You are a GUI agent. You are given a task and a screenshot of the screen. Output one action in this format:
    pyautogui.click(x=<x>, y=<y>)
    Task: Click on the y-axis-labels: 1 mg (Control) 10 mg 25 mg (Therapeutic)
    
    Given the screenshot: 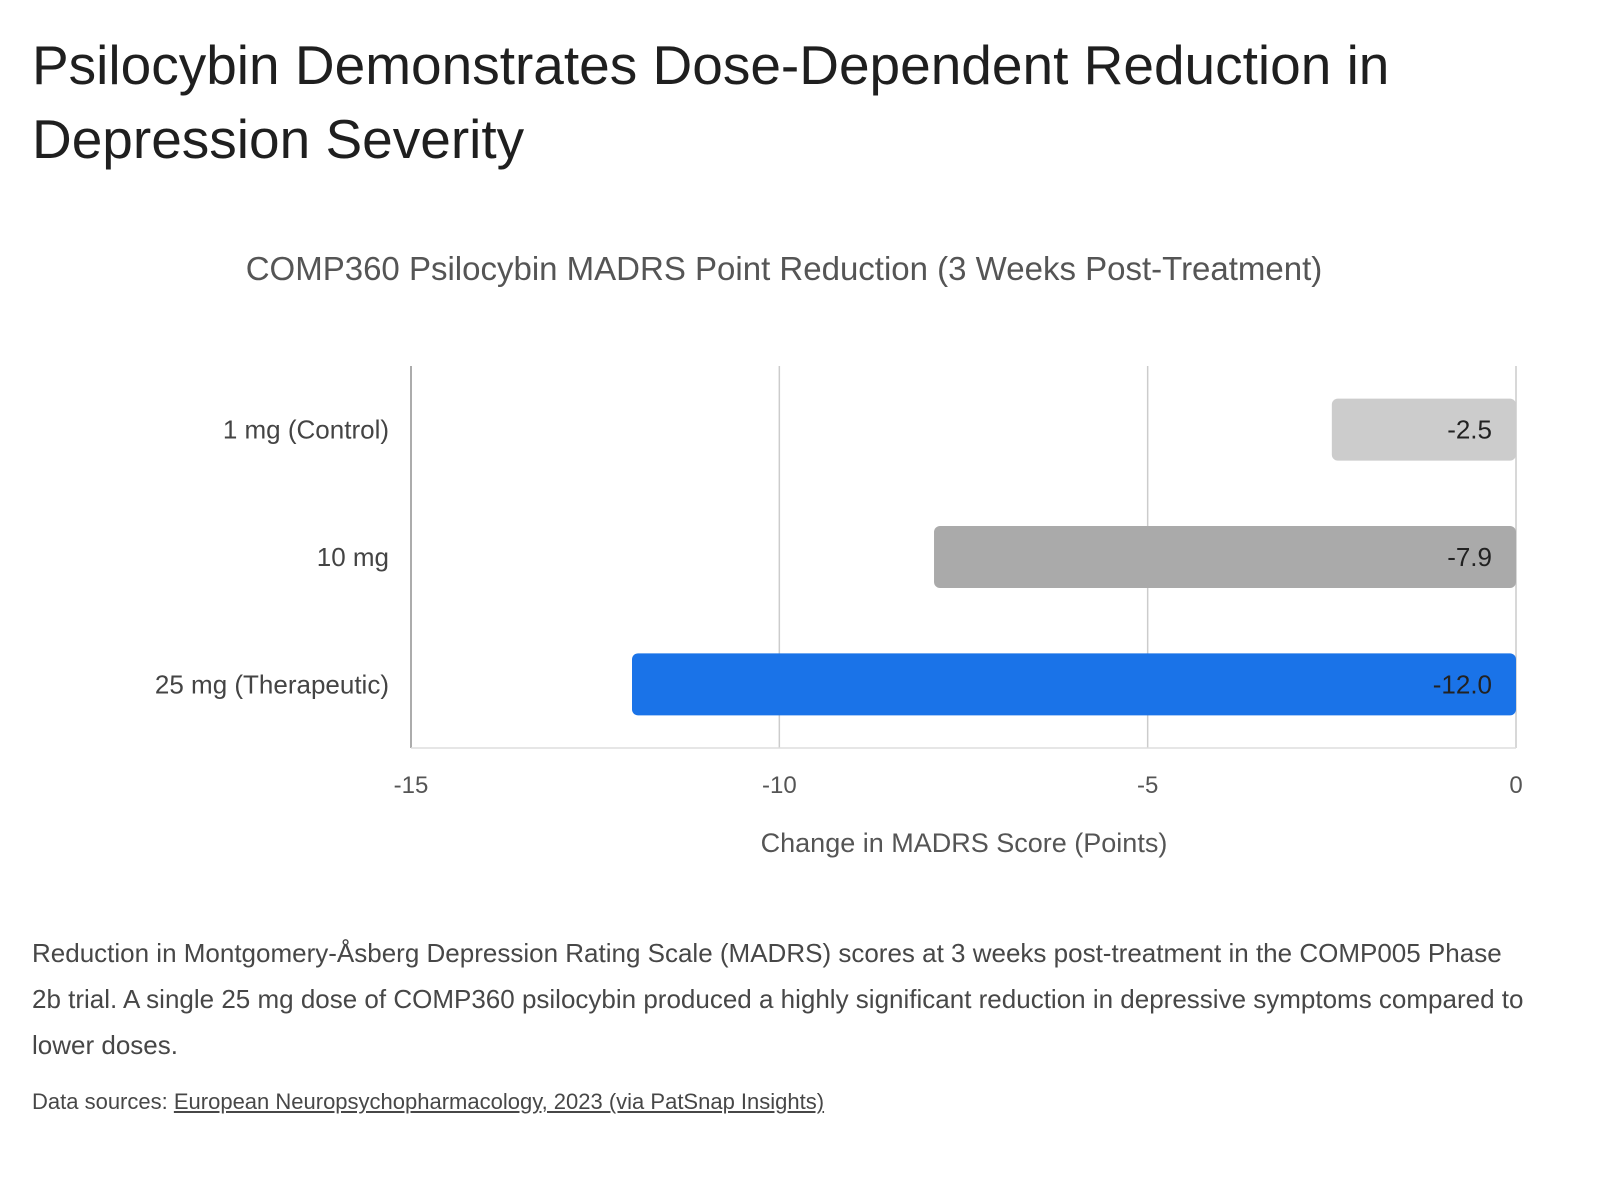 What is the action you would take?
    pyautogui.click(x=272, y=557)
    